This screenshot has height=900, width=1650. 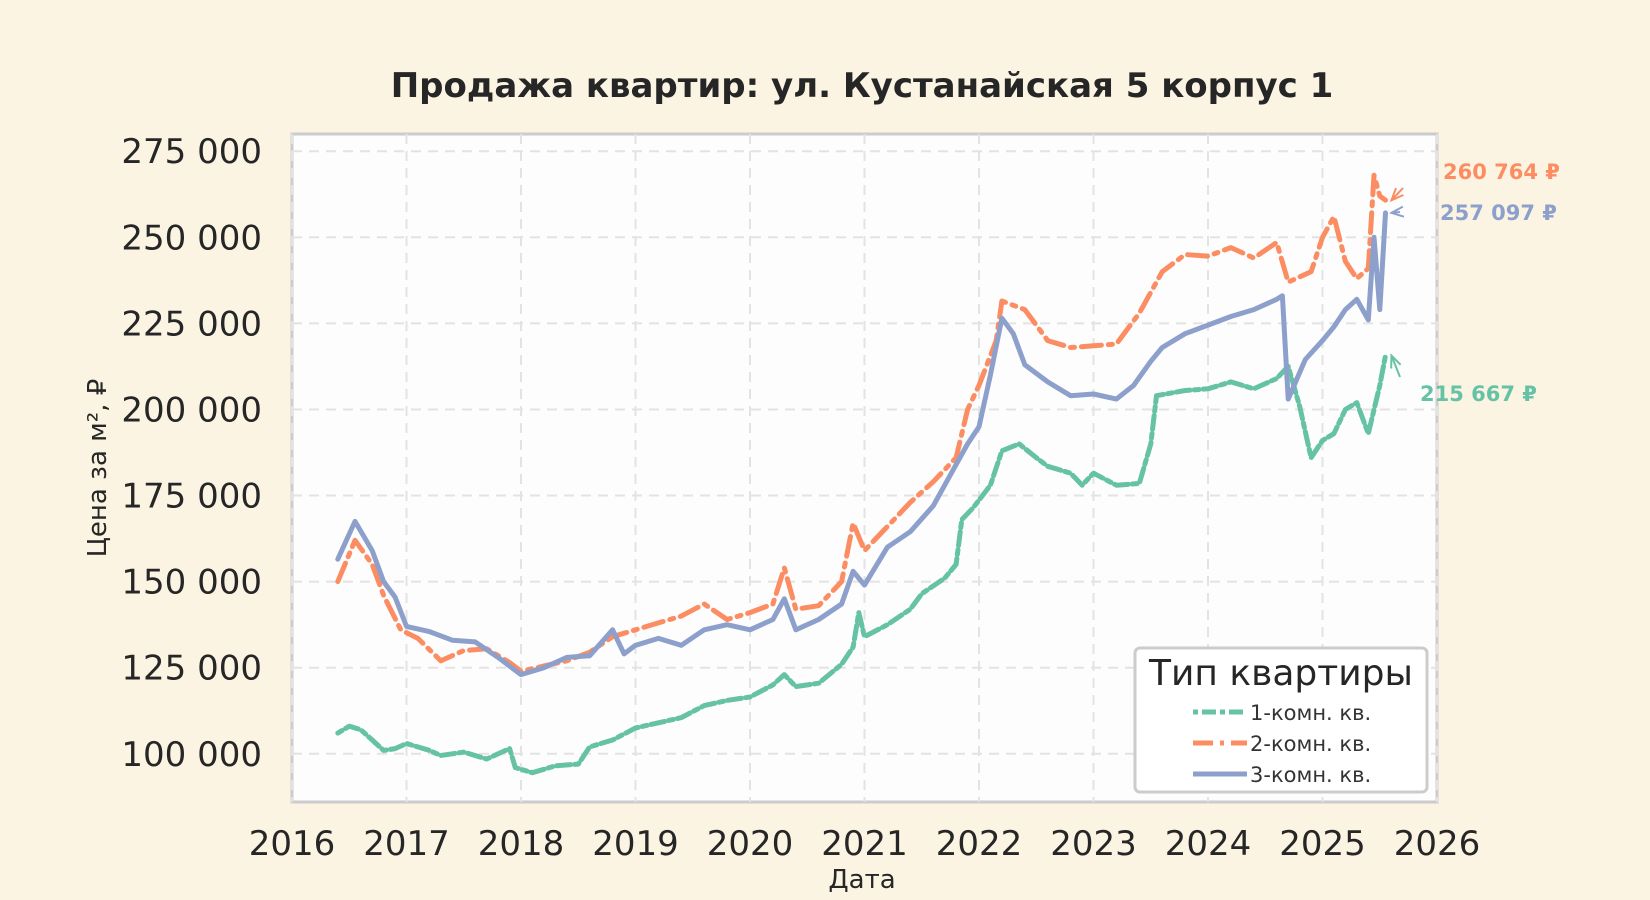 I want to click on x-tick-label: 2025, so click(x=1322, y=844).